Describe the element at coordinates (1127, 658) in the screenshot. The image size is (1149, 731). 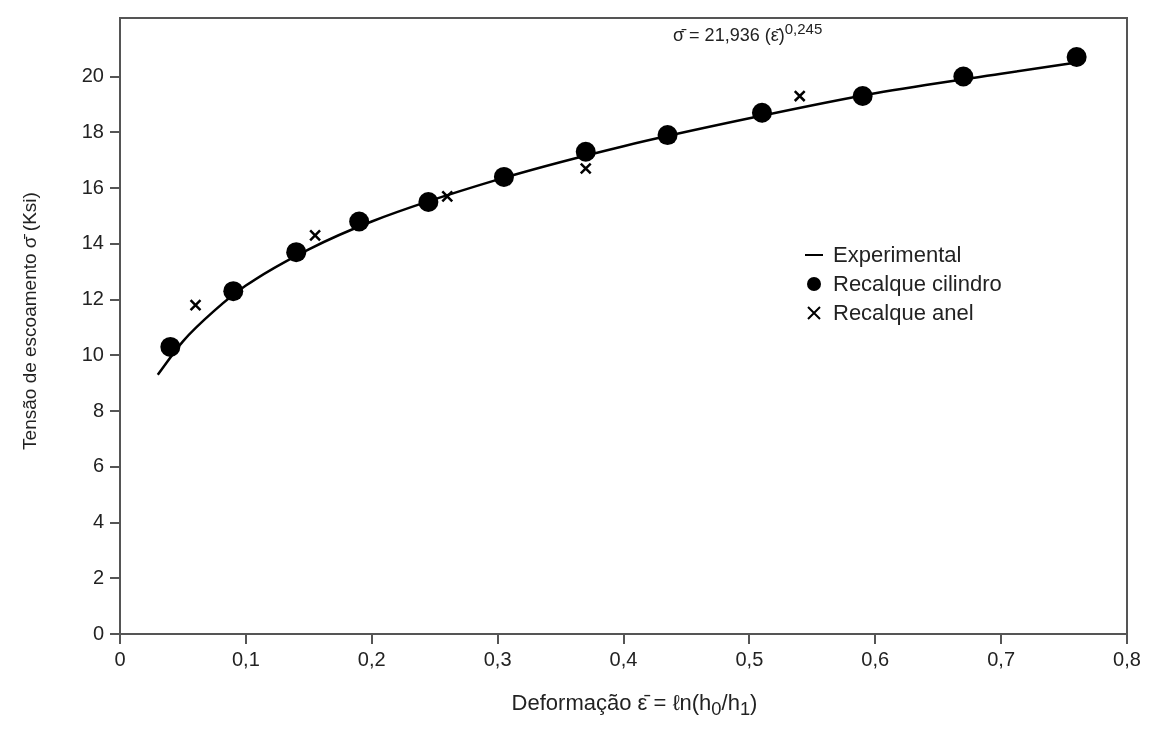
I see `x-tick-label: 0,8` at that location.